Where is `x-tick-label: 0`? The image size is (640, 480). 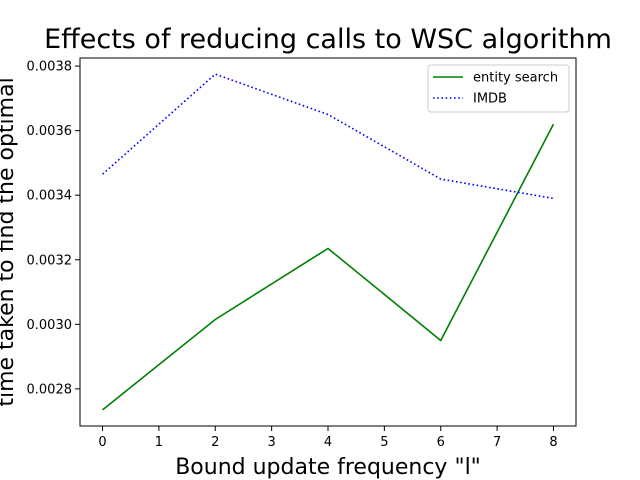
x-tick-label: 0 is located at coordinates (102, 442).